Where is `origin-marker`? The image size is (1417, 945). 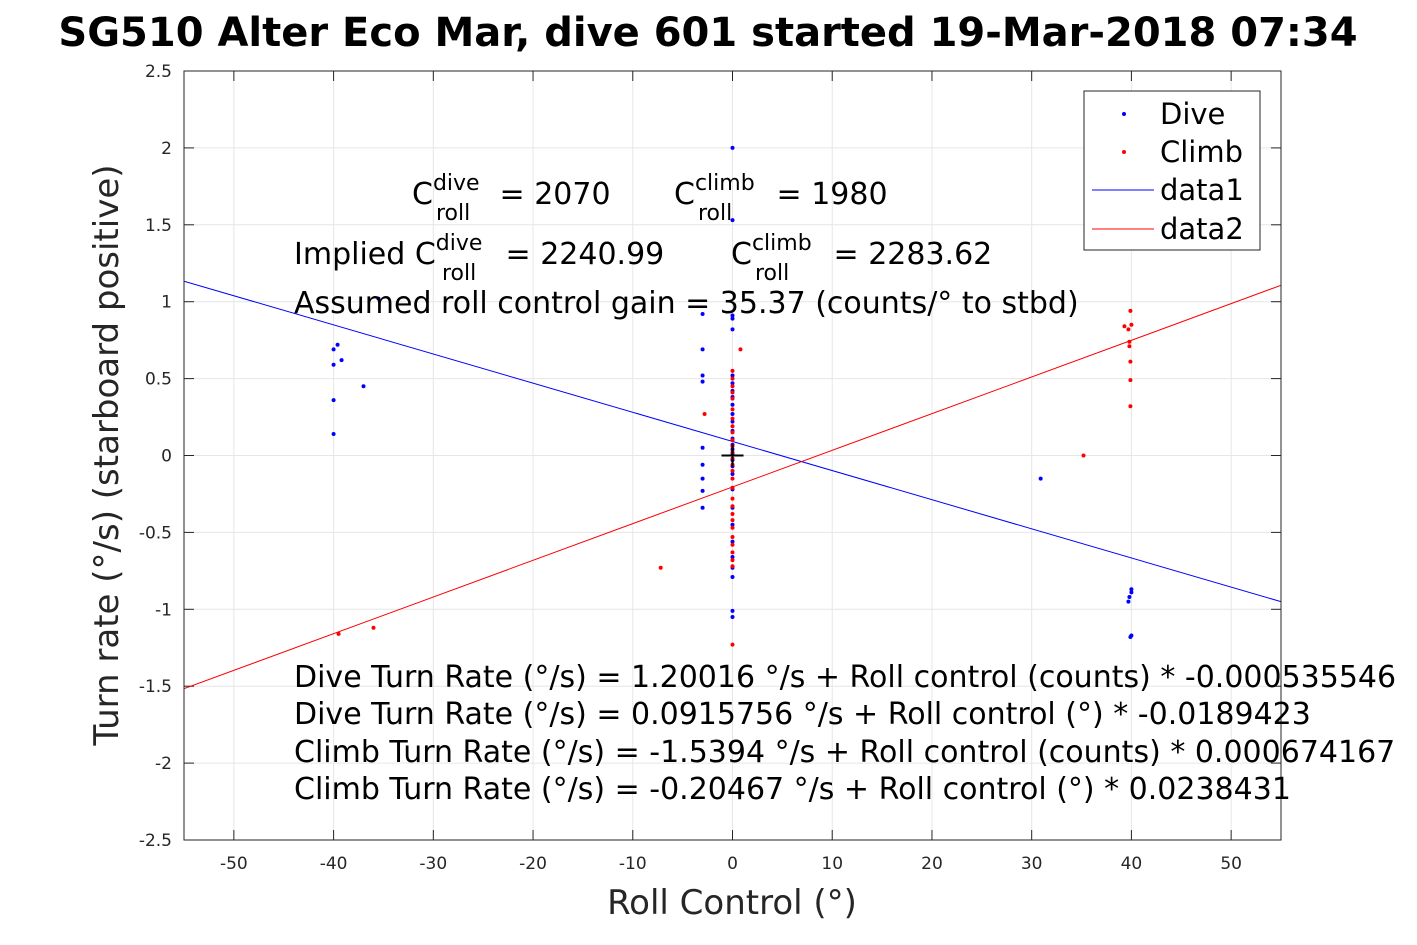 origin-marker is located at coordinates (732, 455).